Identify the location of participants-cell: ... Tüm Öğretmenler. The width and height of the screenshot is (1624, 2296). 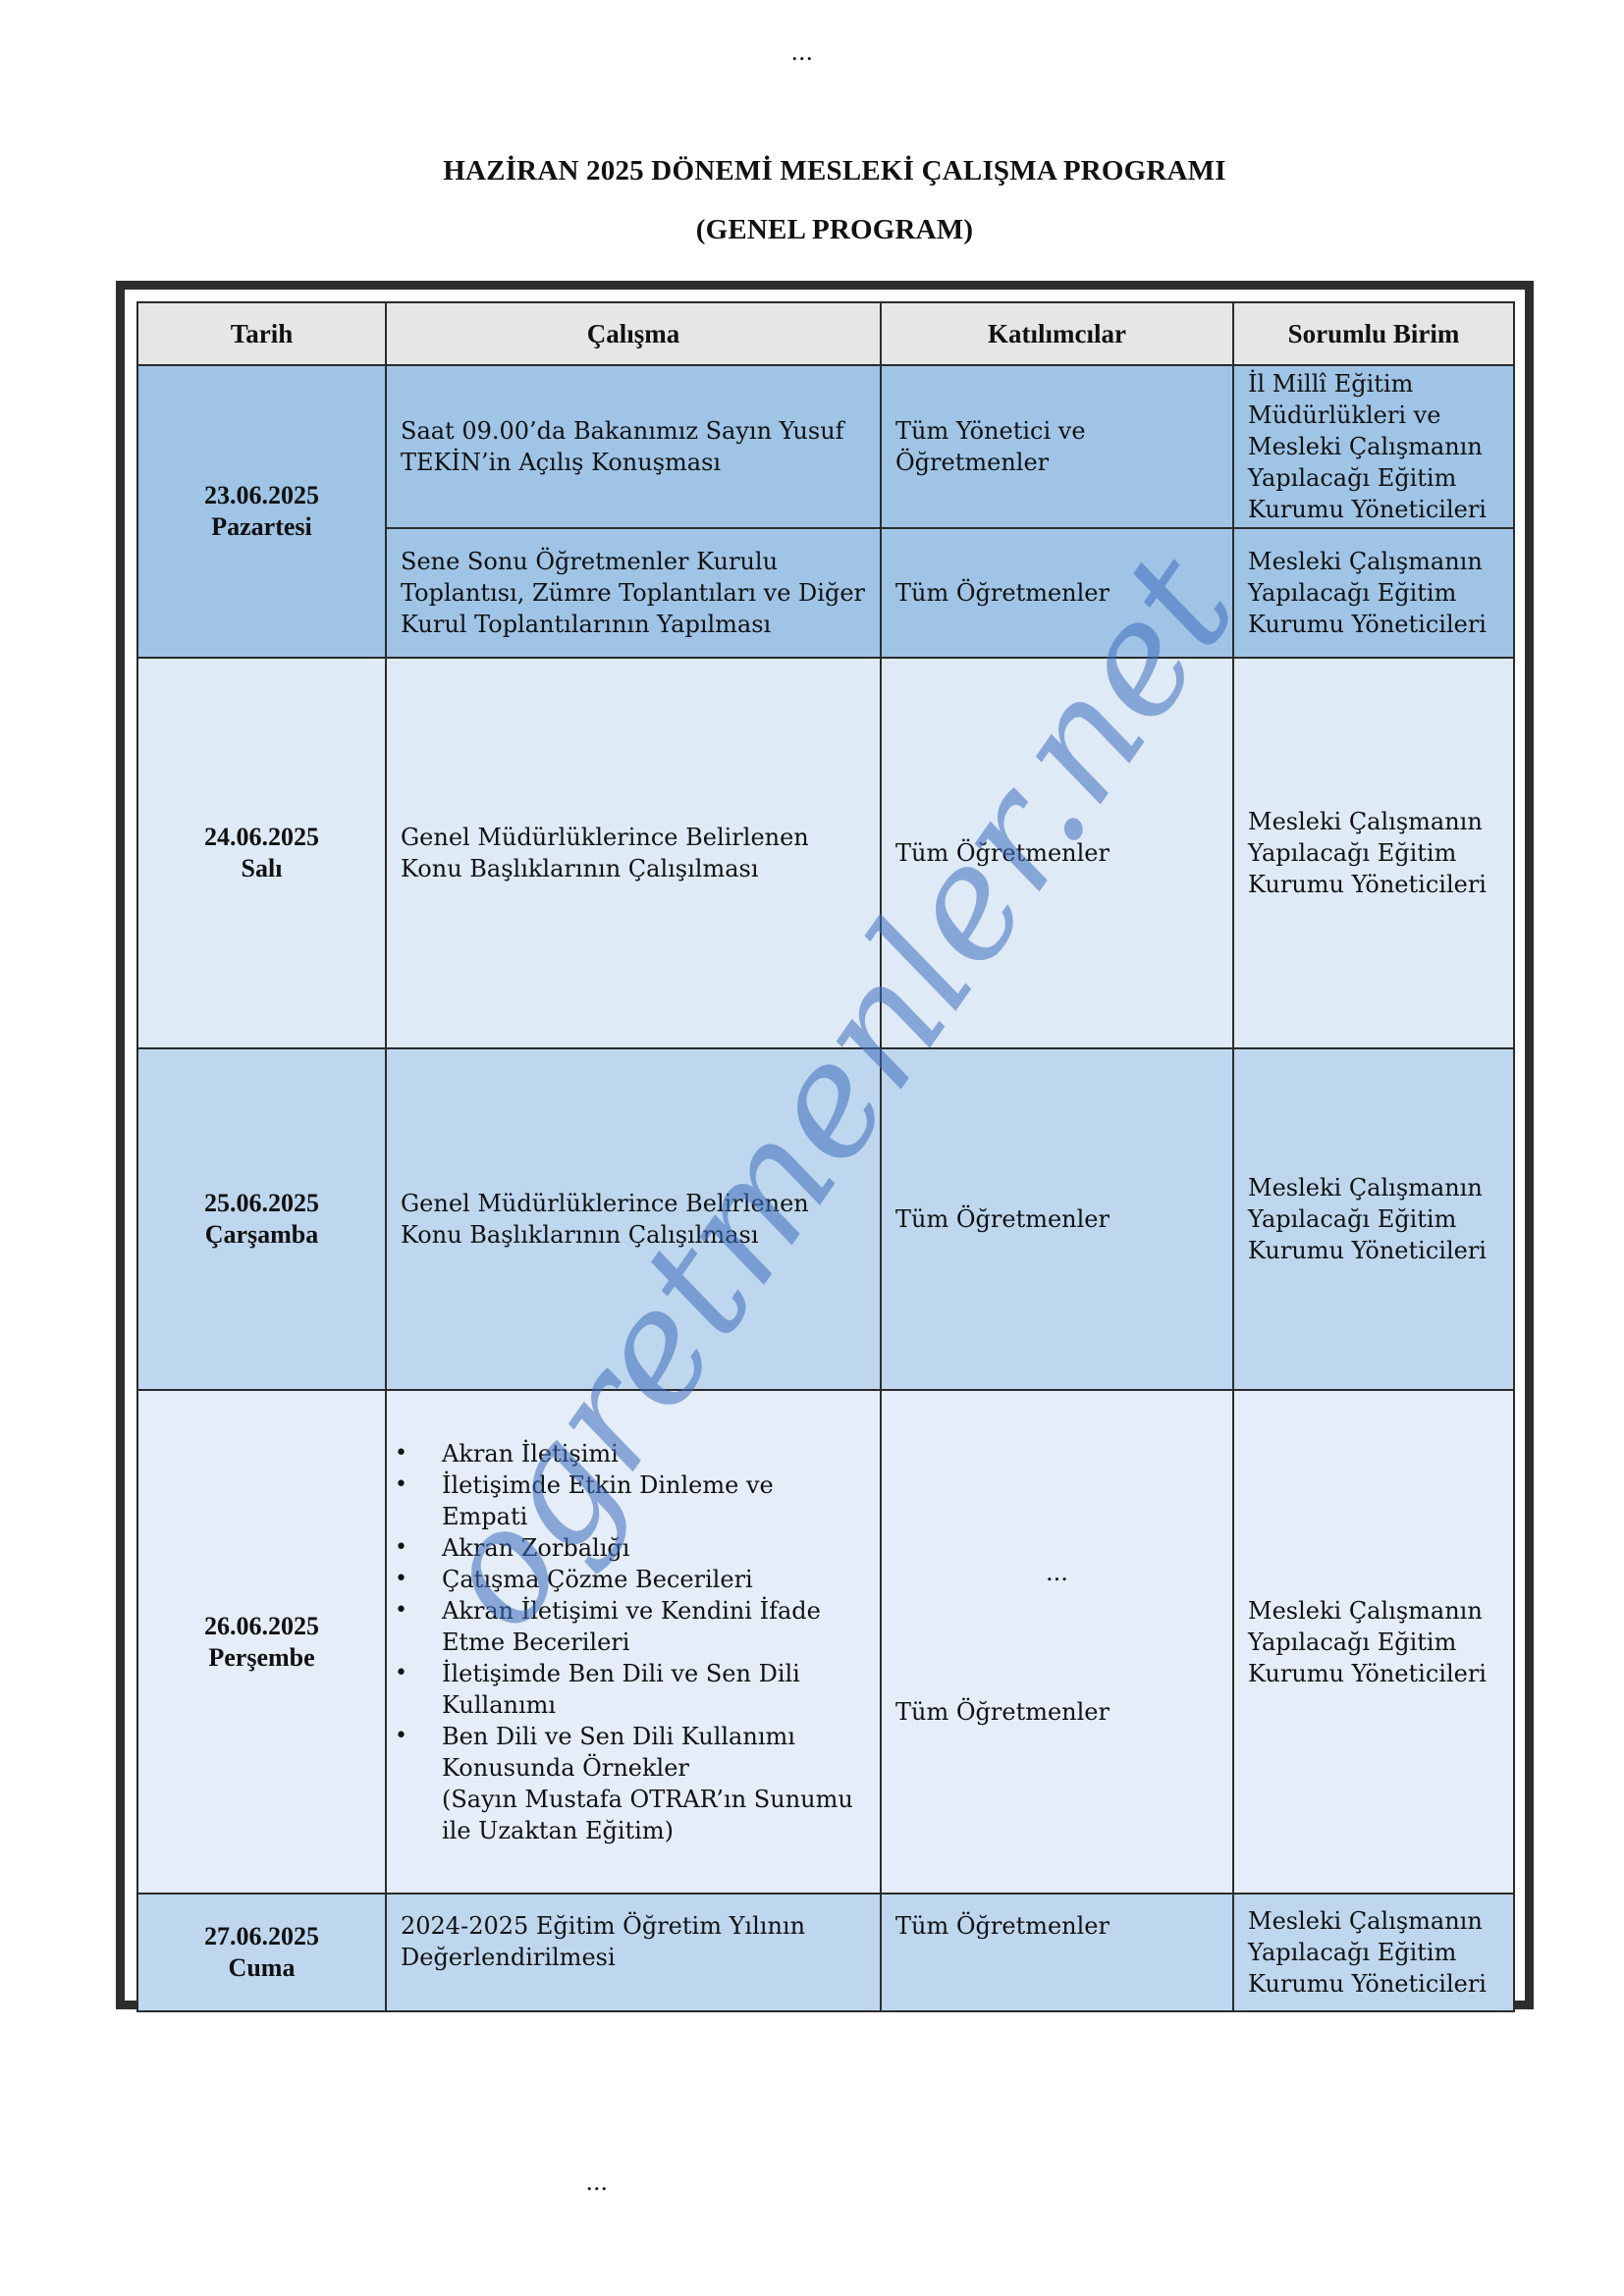
(1057, 1642).